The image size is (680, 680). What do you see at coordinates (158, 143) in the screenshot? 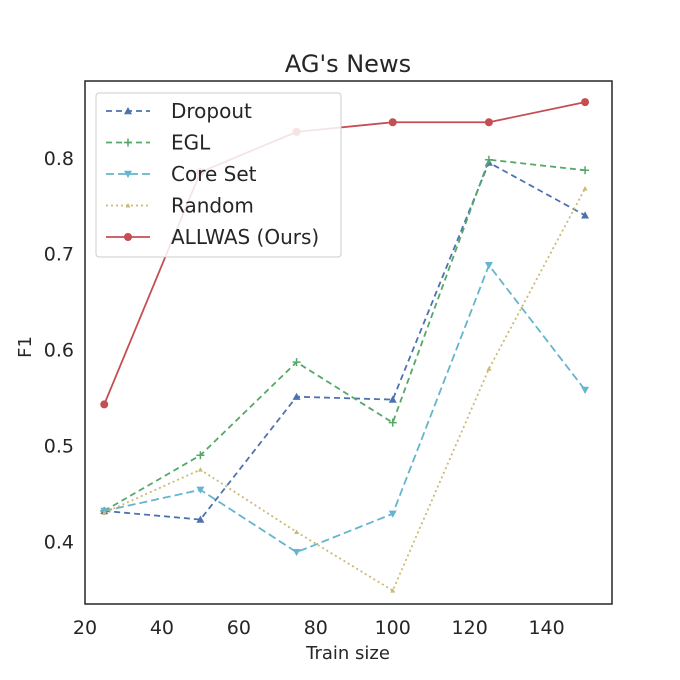
I see `legend-item: EGL` at bounding box center [158, 143].